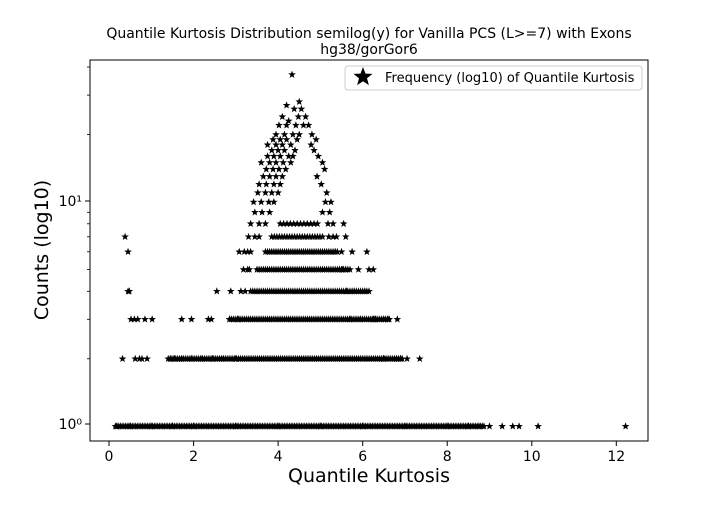 The width and height of the screenshot is (720, 509). Describe the element at coordinates (447, 457) in the screenshot. I see `x-tick-label: 8` at that location.